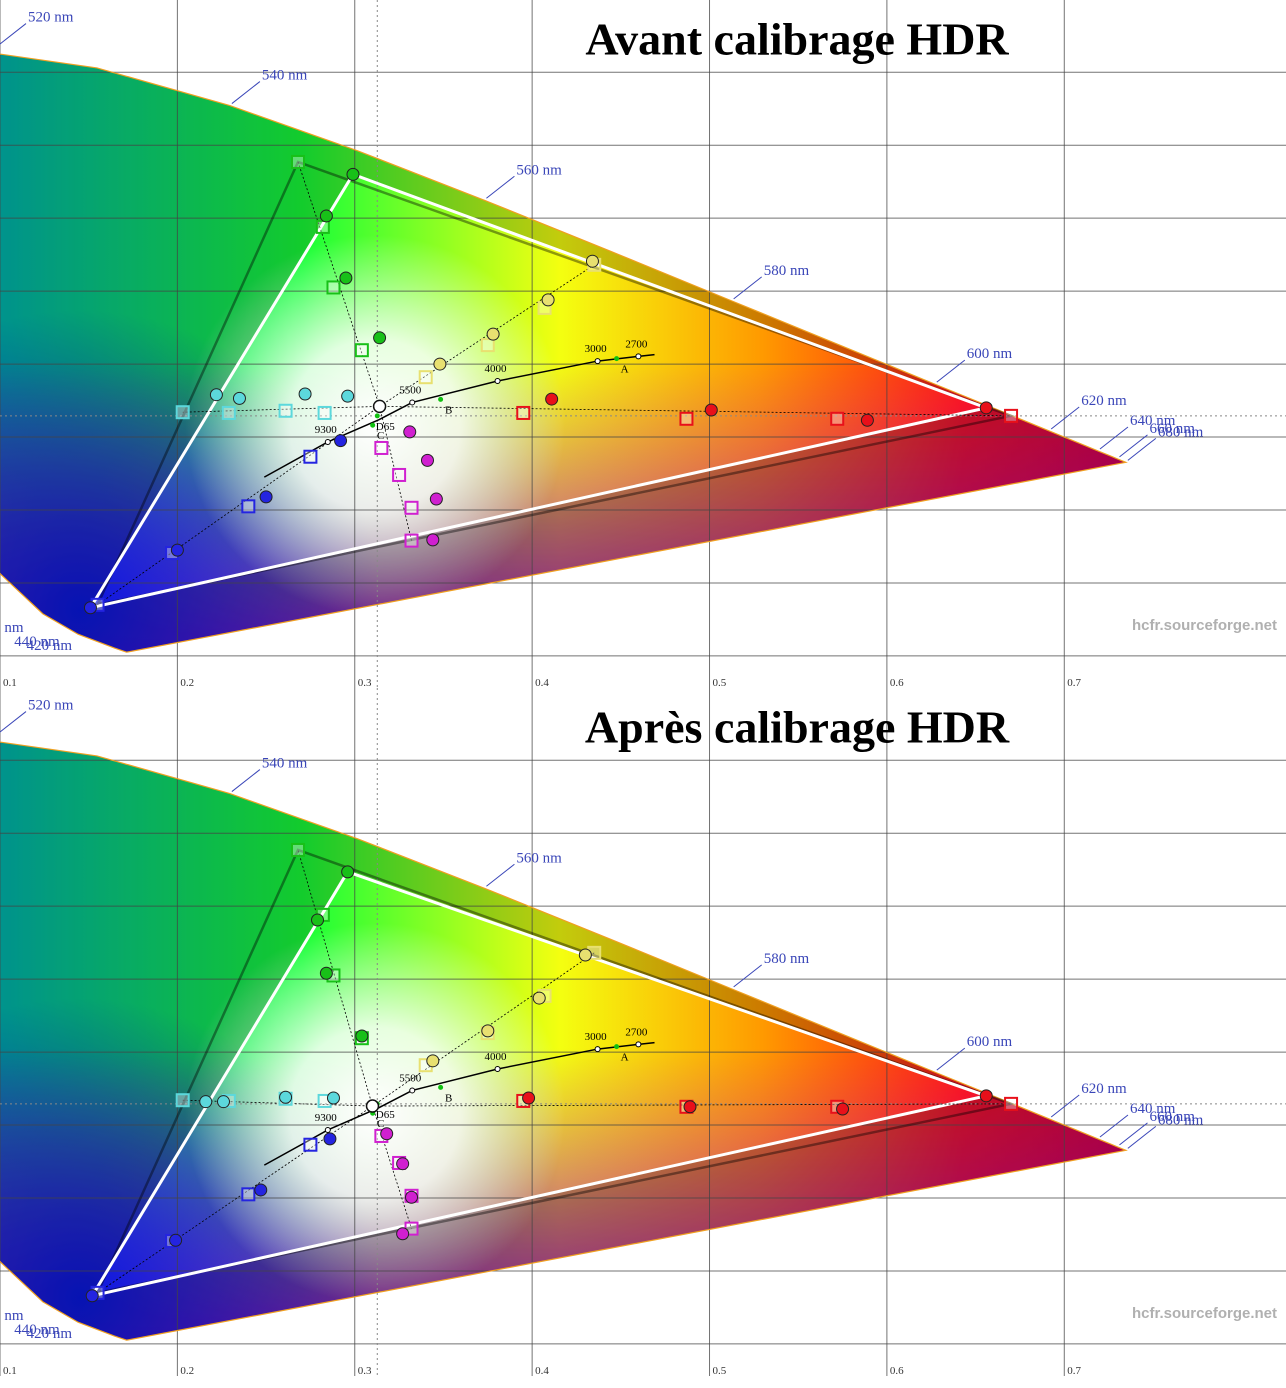 The image size is (1286, 1388). I want to click on wavelength-label: 420 nm, so click(50, 1334).